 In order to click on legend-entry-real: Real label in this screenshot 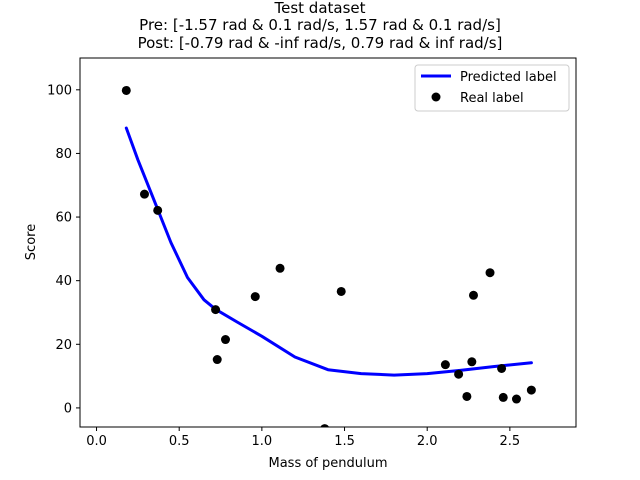, I will do `click(492, 98)`.